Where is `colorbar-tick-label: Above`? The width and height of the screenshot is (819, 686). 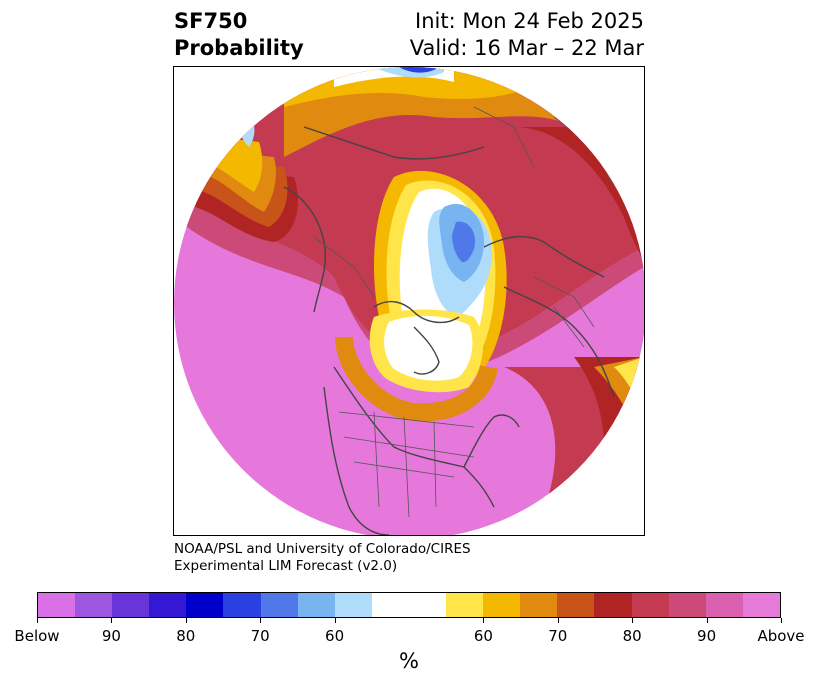 colorbar-tick-label: Above is located at coordinates (781, 636).